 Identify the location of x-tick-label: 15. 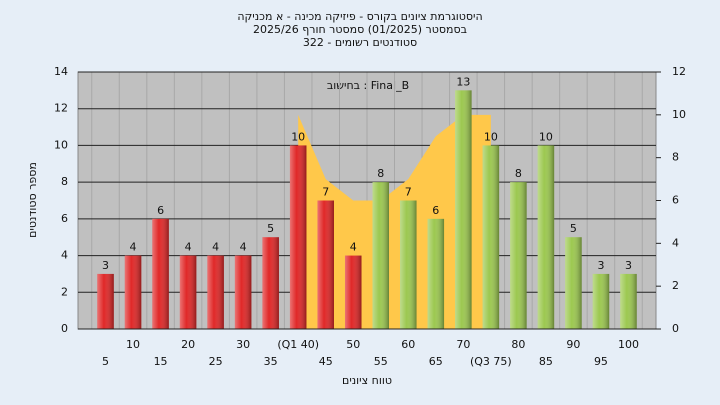
(161, 361).